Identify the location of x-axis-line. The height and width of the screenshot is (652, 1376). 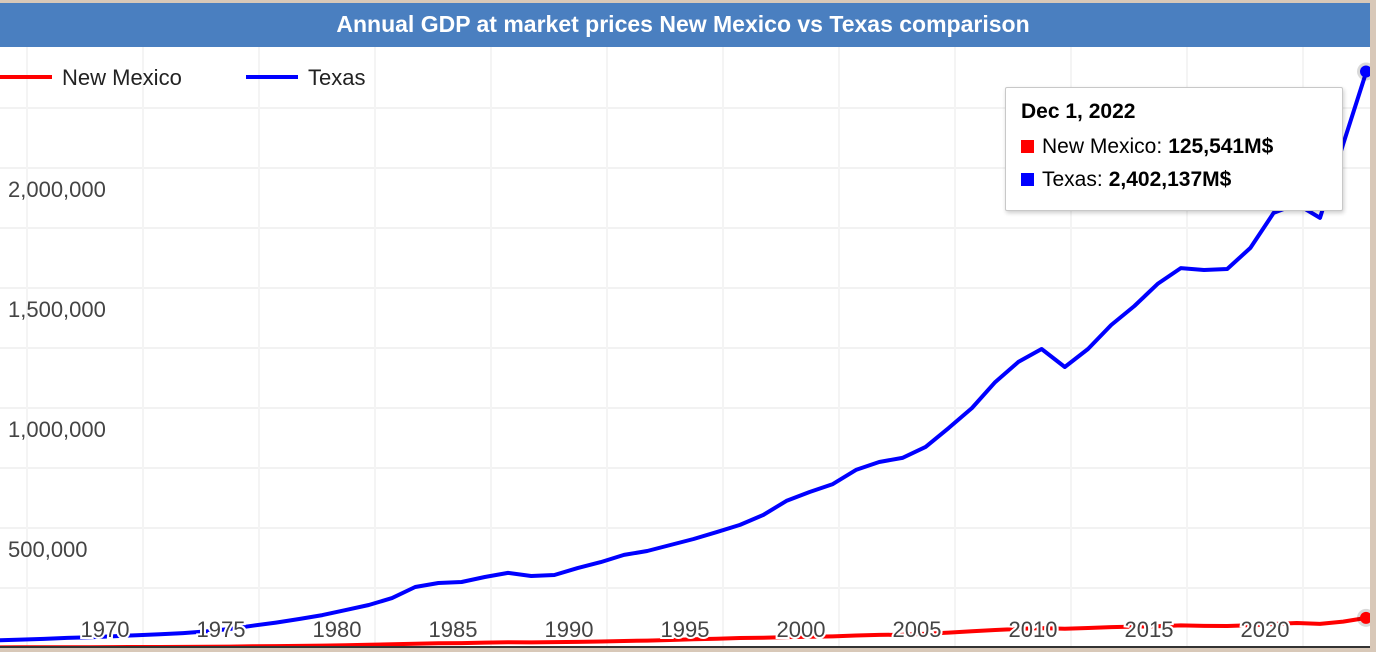
(685, 647).